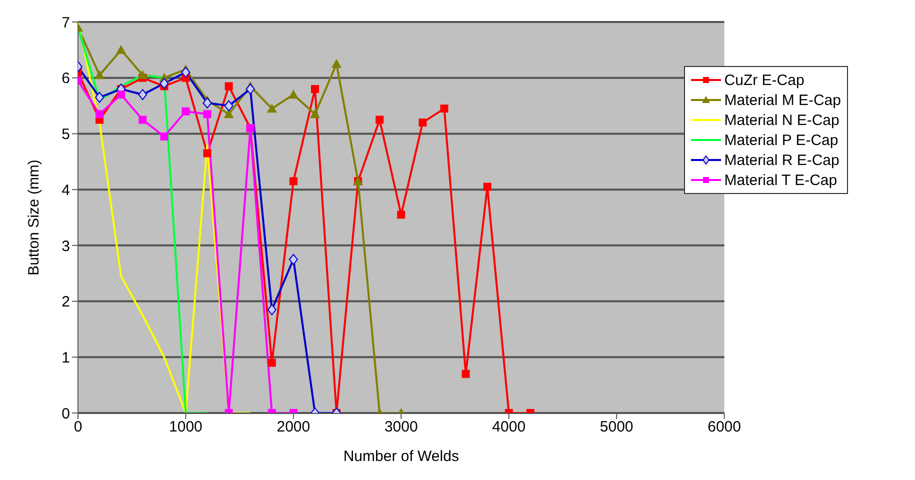 The height and width of the screenshot is (480, 915). Describe the element at coordinates (185, 427) in the screenshot. I see `x-tick-label: 1000` at that location.